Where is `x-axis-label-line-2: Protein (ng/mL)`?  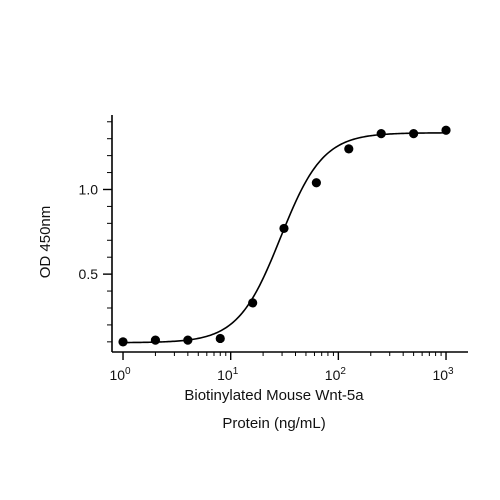
x-axis-label-line-2: Protein (ng/mL) is located at coordinates (273, 423).